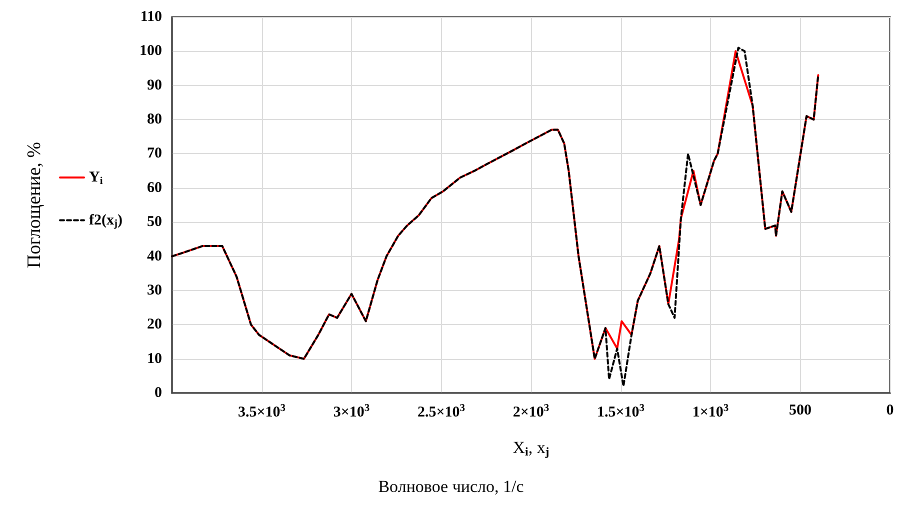  I want to click on y-tick-label: 30, so click(154, 290).